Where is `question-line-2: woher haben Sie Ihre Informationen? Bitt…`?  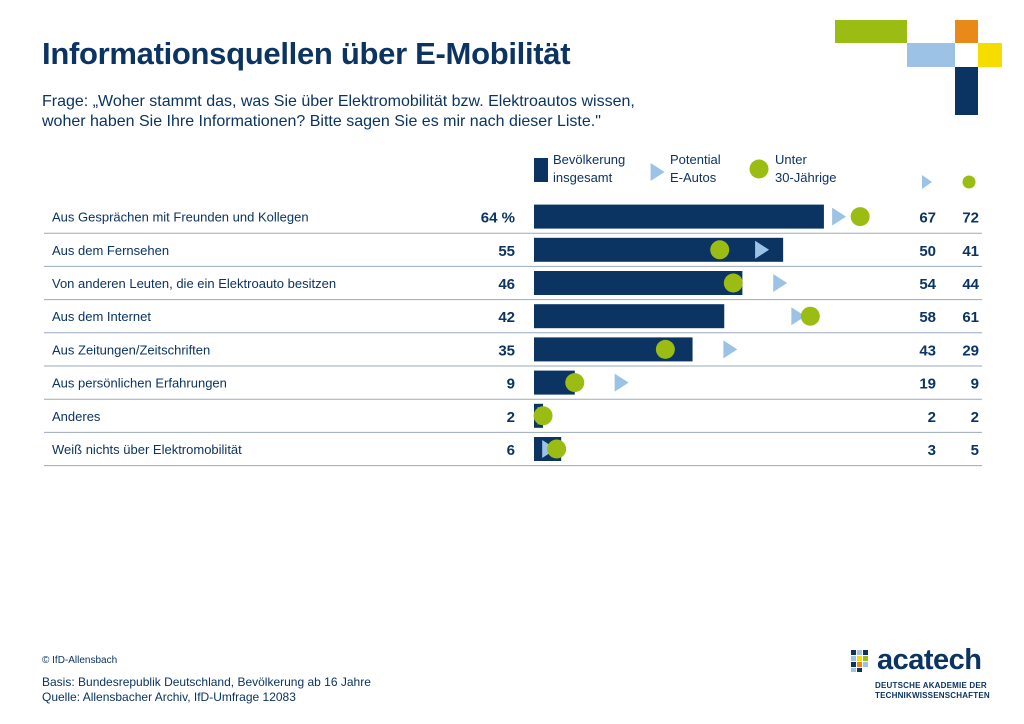 question-line-2: woher haben Sie Ihre Informationen? Bitt… is located at coordinates (321, 121).